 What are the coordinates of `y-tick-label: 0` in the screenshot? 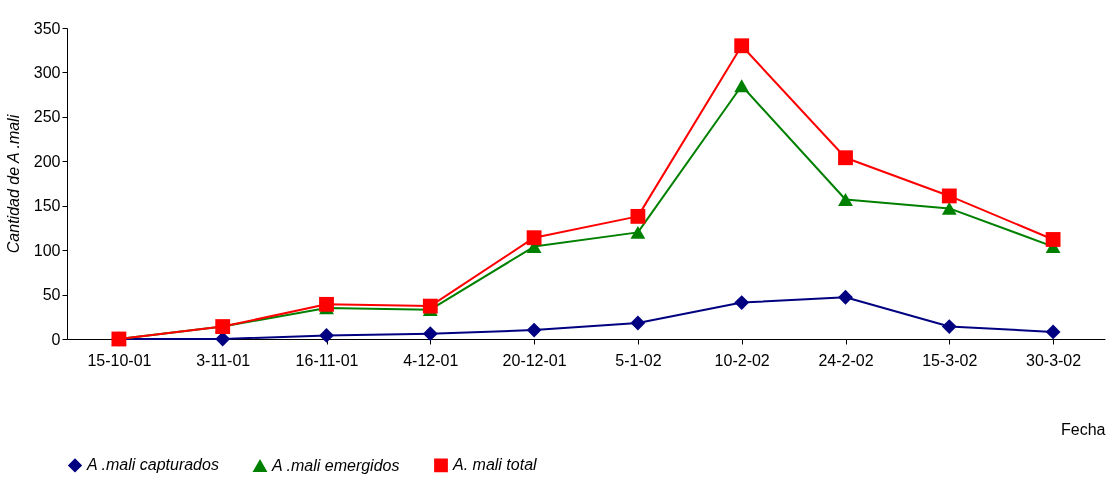 It's located at (56, 339).